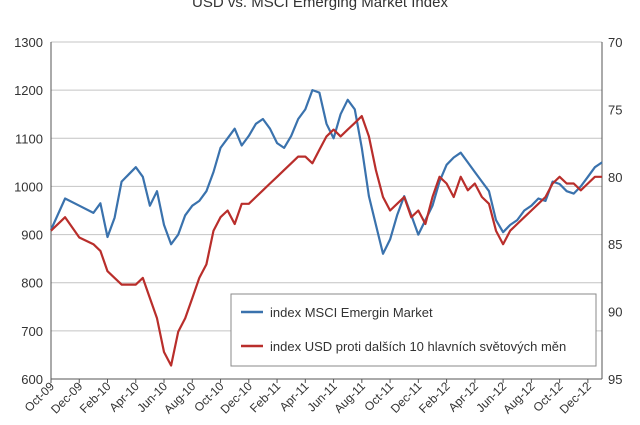  What do you see at coordinates (615, 244) in the screenshot?
I see `y-right-tick-label: 85` at bounding box center [615, 244].